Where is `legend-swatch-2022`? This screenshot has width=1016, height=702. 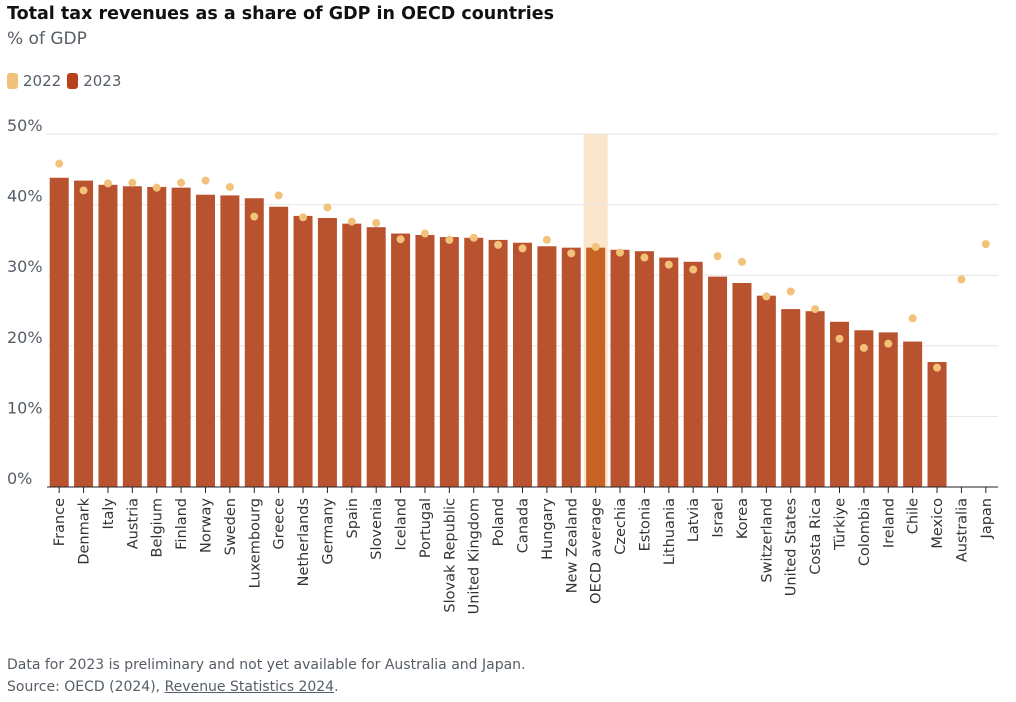 legend-swatch-2022 is located at coordinates (12, 81).